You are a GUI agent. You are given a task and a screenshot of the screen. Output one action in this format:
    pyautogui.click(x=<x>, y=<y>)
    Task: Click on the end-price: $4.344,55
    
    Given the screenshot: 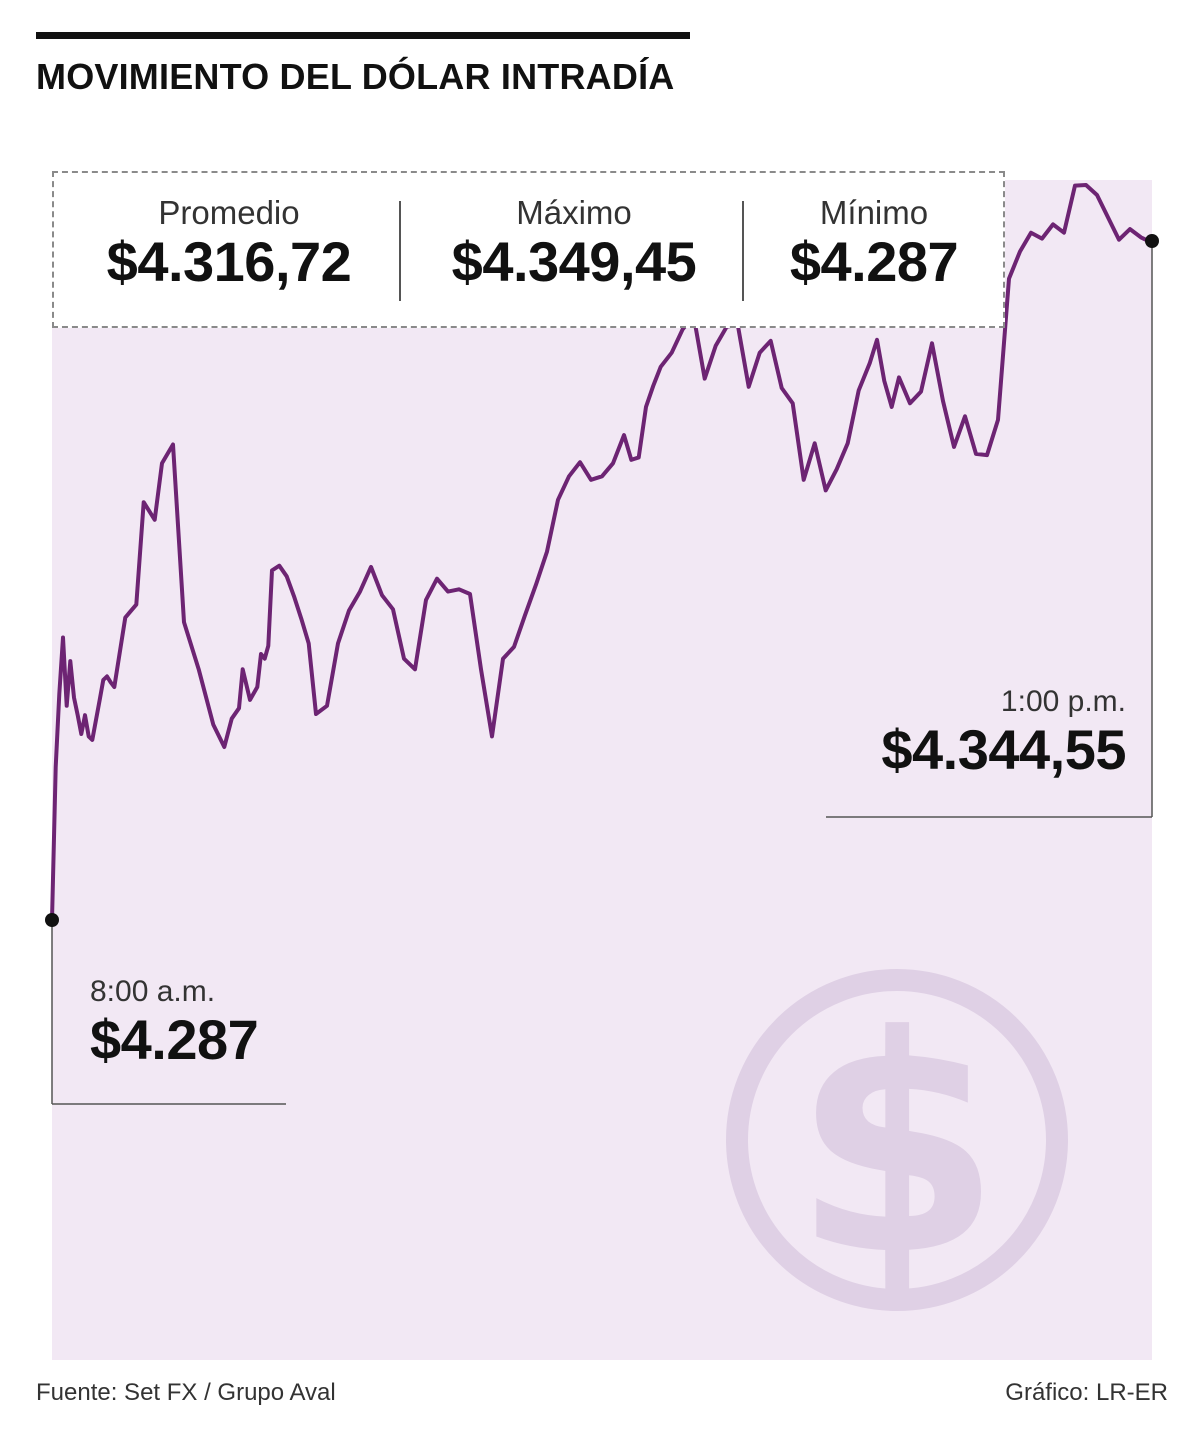 What is the action you would take?
    pyautogui.click(x=1003, y=749)
    